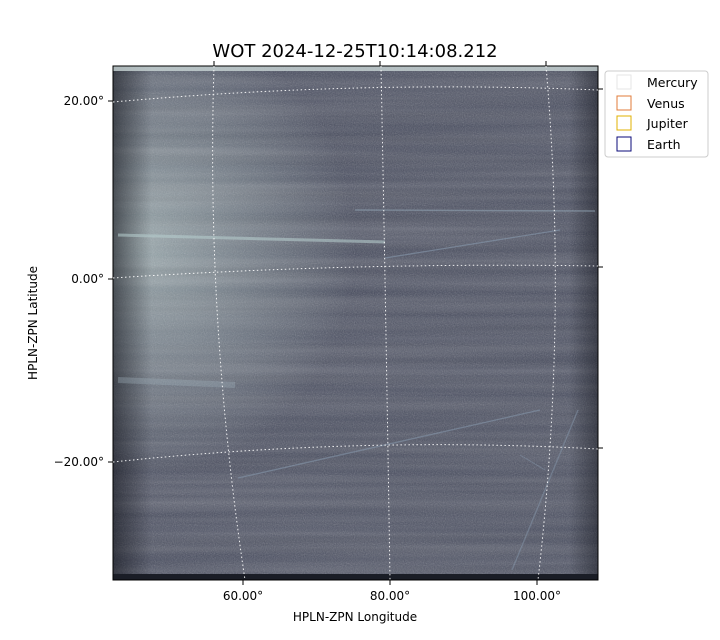 The height and width of the screenshot is (640, 720). I want to click on legend-label-venus: Venus, so click(666, 103).